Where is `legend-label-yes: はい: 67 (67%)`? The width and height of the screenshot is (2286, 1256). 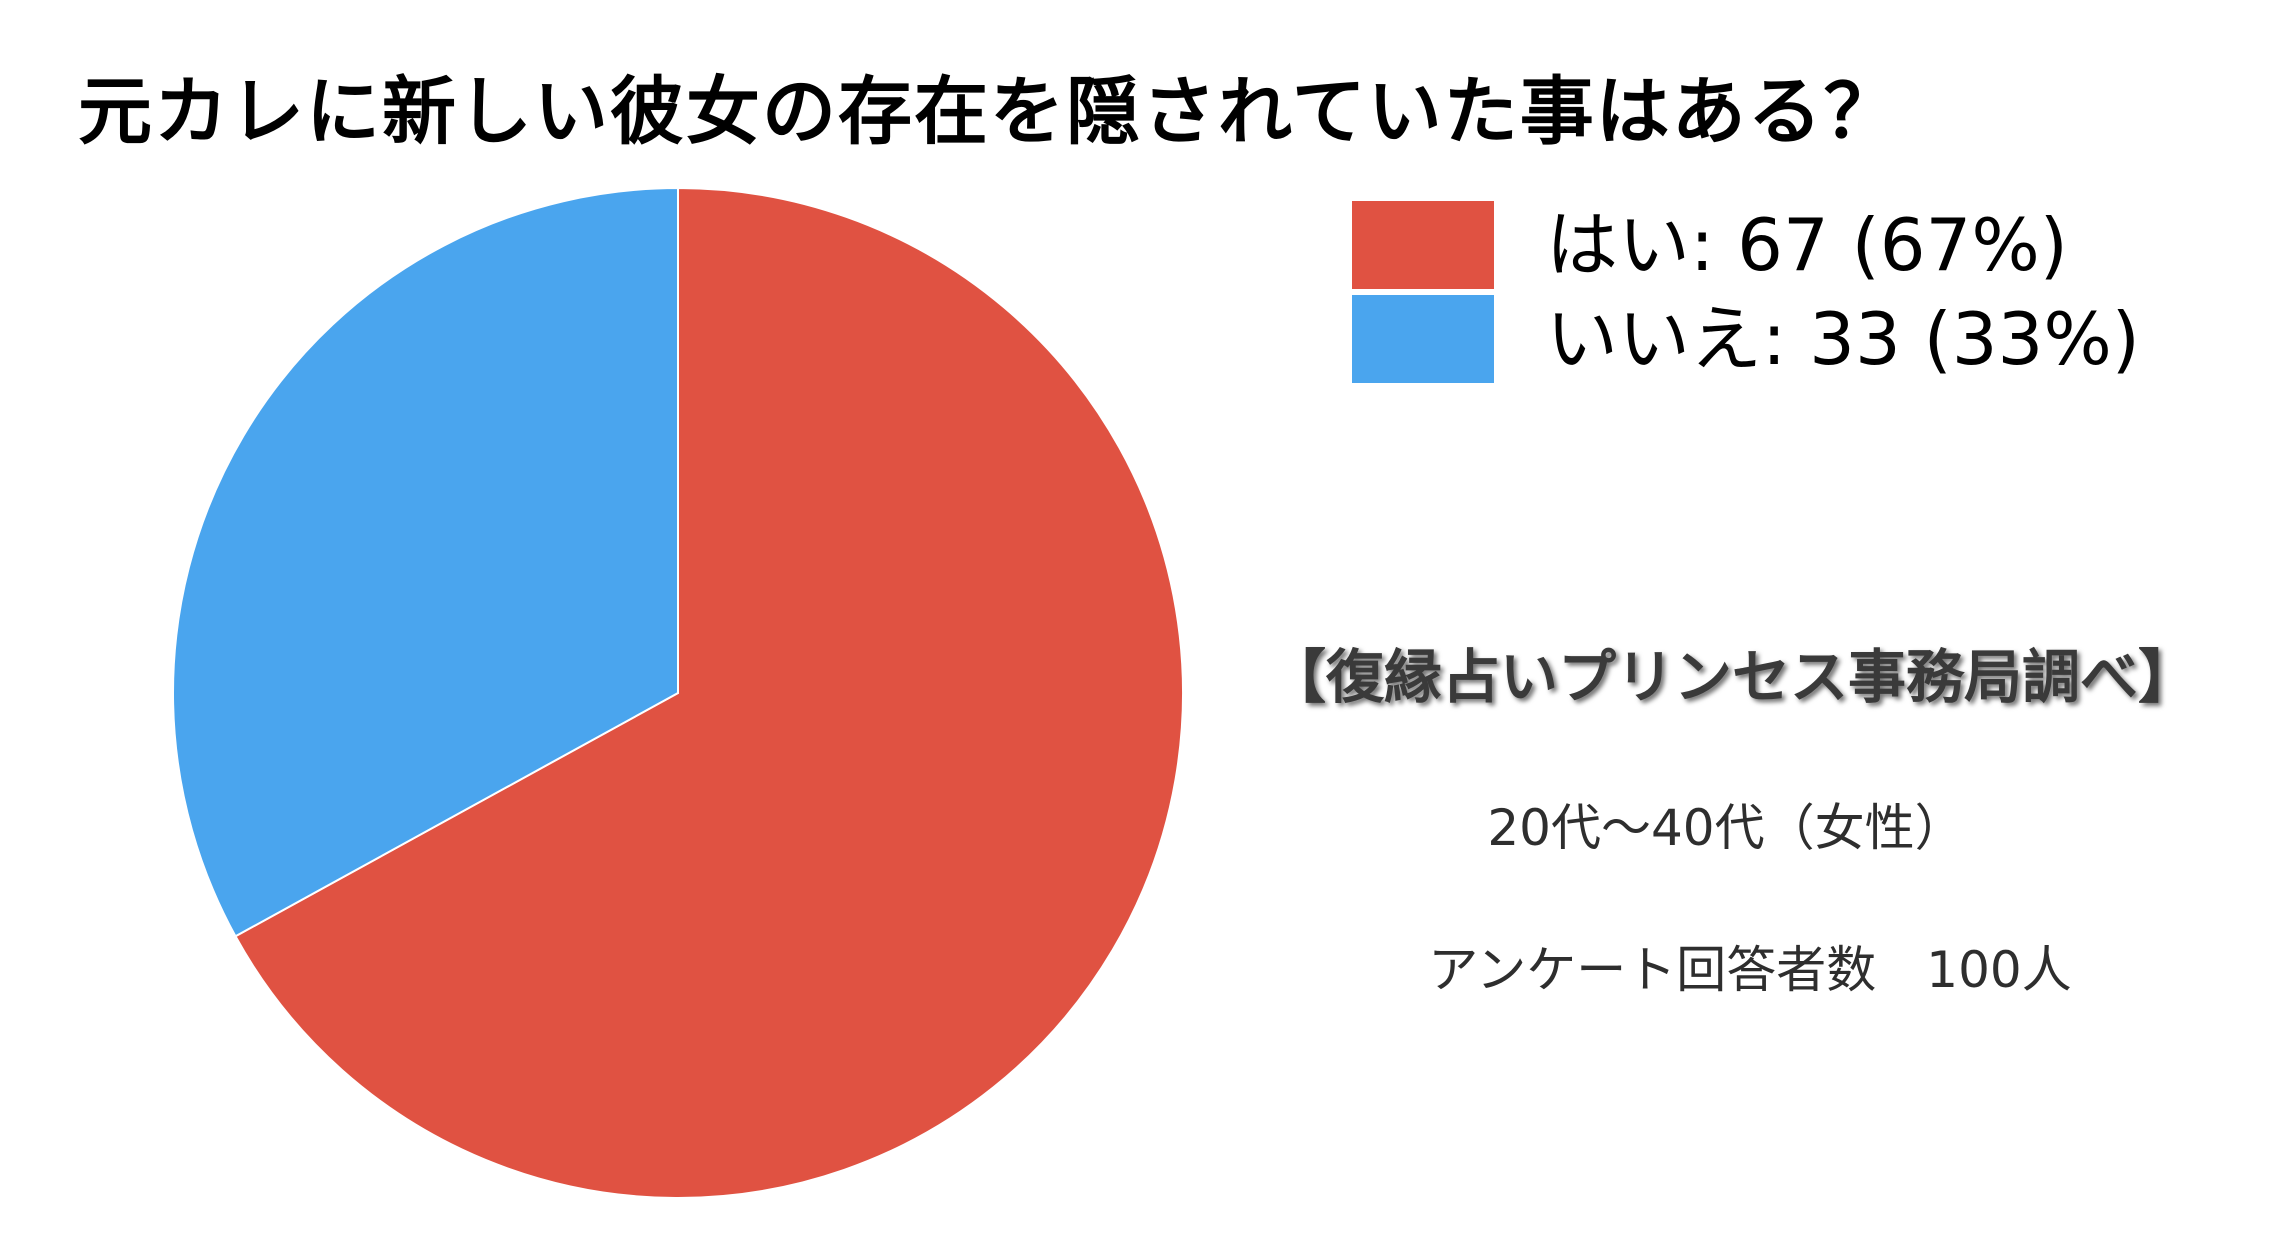 legend-label-yes: はい: 67 (67%) is located at coordinates (1807, 245).